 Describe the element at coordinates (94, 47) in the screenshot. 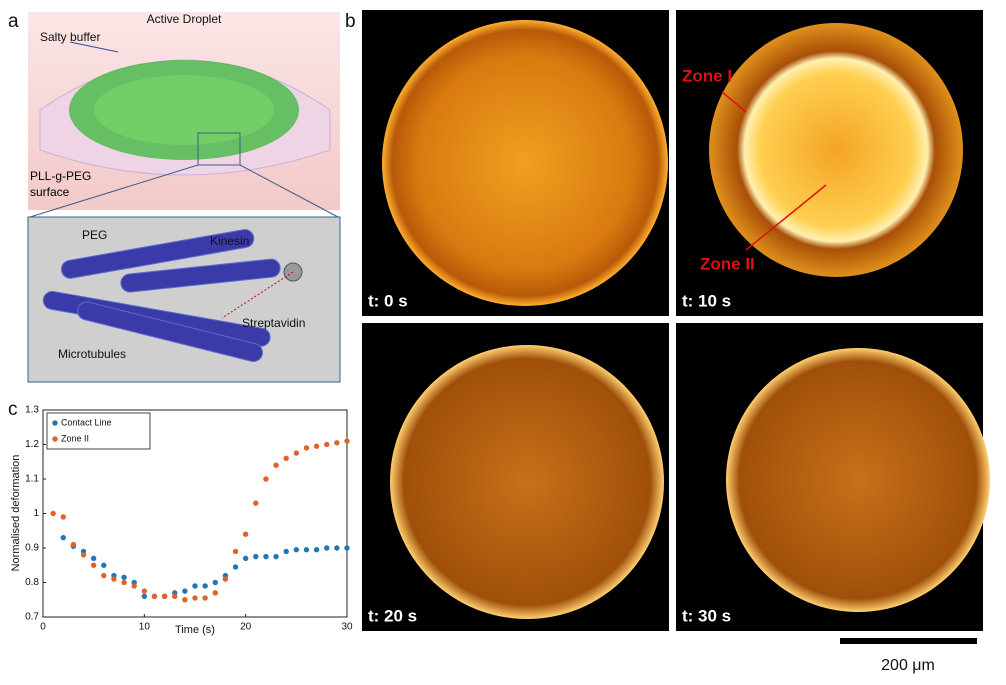

I see `pointer` at that location.